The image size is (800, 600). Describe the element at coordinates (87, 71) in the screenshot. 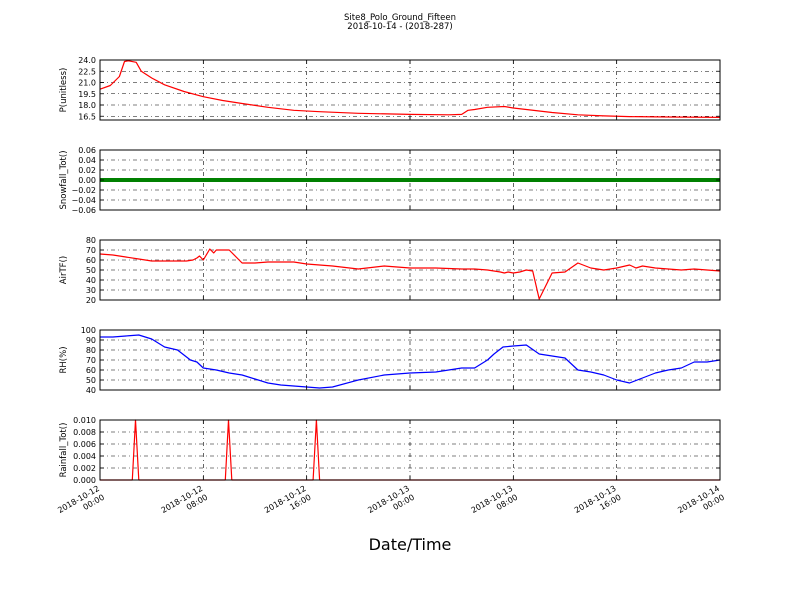

I see `y-tick-label: 22.5` at that location.